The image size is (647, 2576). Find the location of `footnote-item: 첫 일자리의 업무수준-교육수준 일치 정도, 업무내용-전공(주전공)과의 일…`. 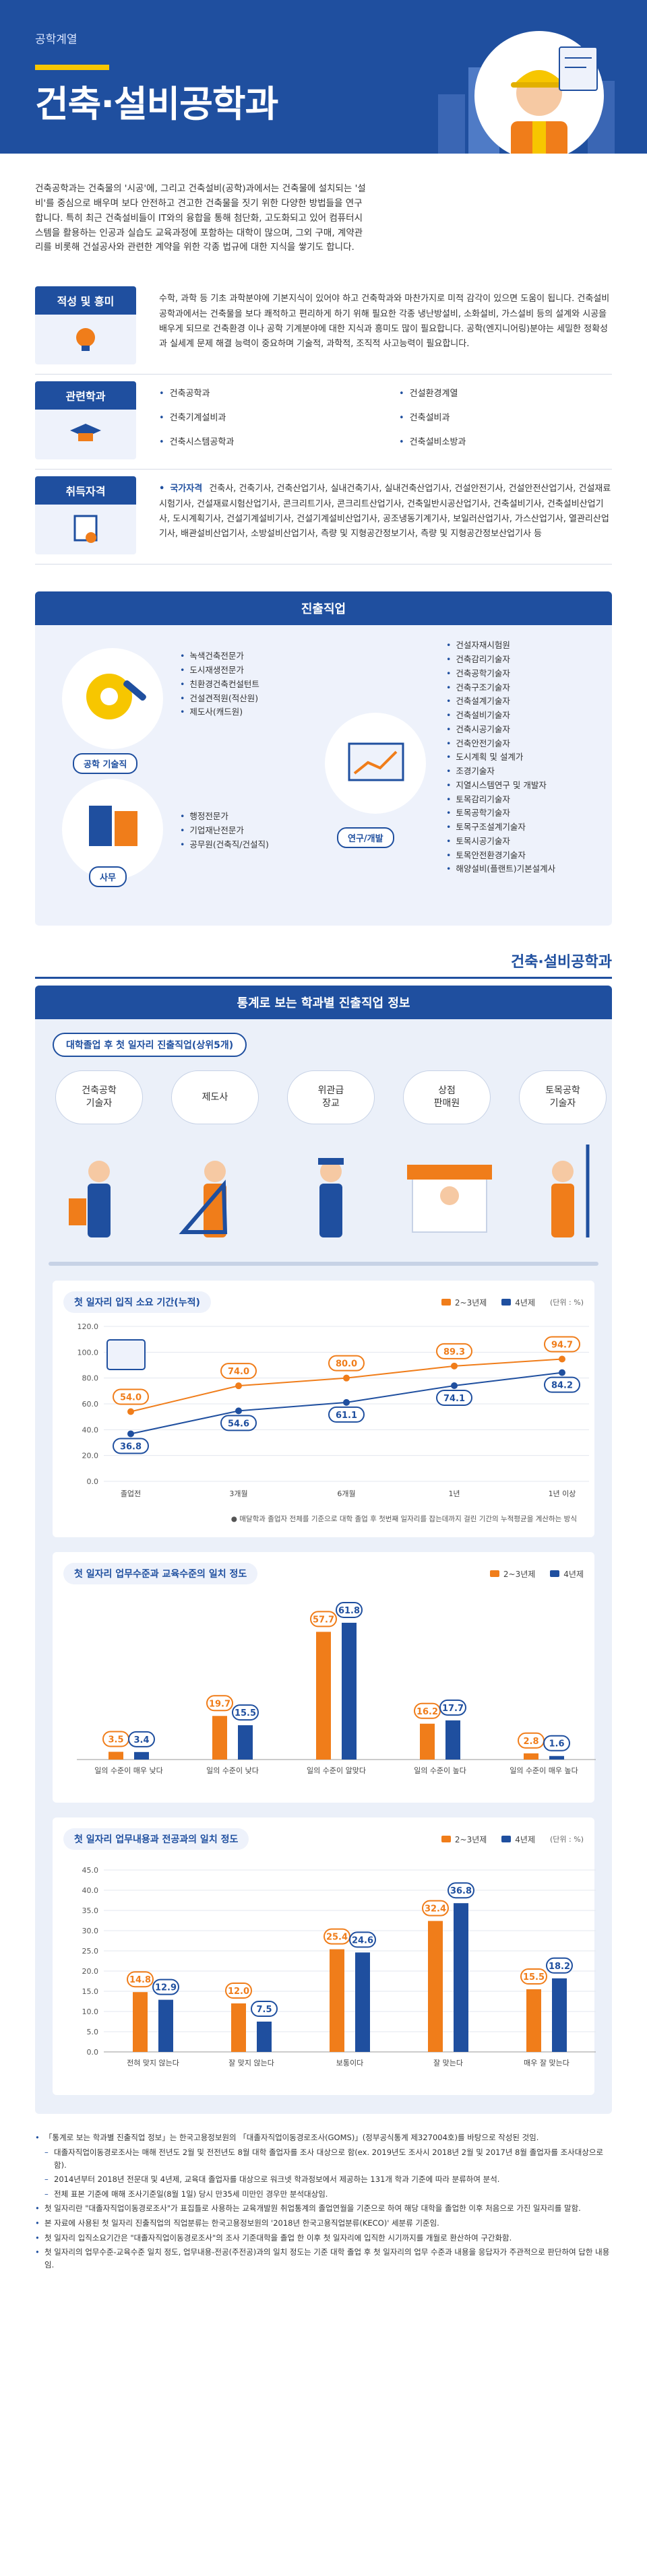

footnote-item: 첫 일자리의 업무수준-교육수준 일치 정도, 업무내용-전공(주전공)과의 일… is located at coordinates (323, 2258).